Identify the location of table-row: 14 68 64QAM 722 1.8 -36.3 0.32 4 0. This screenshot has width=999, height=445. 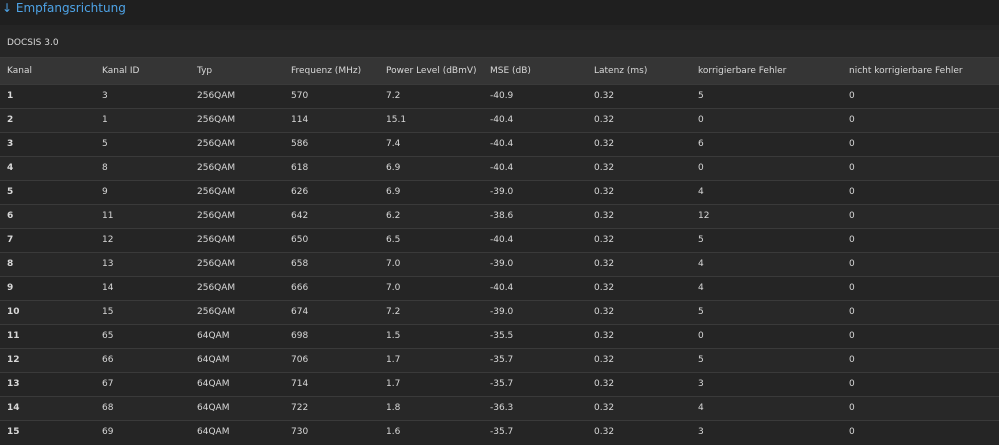
(499, 408).